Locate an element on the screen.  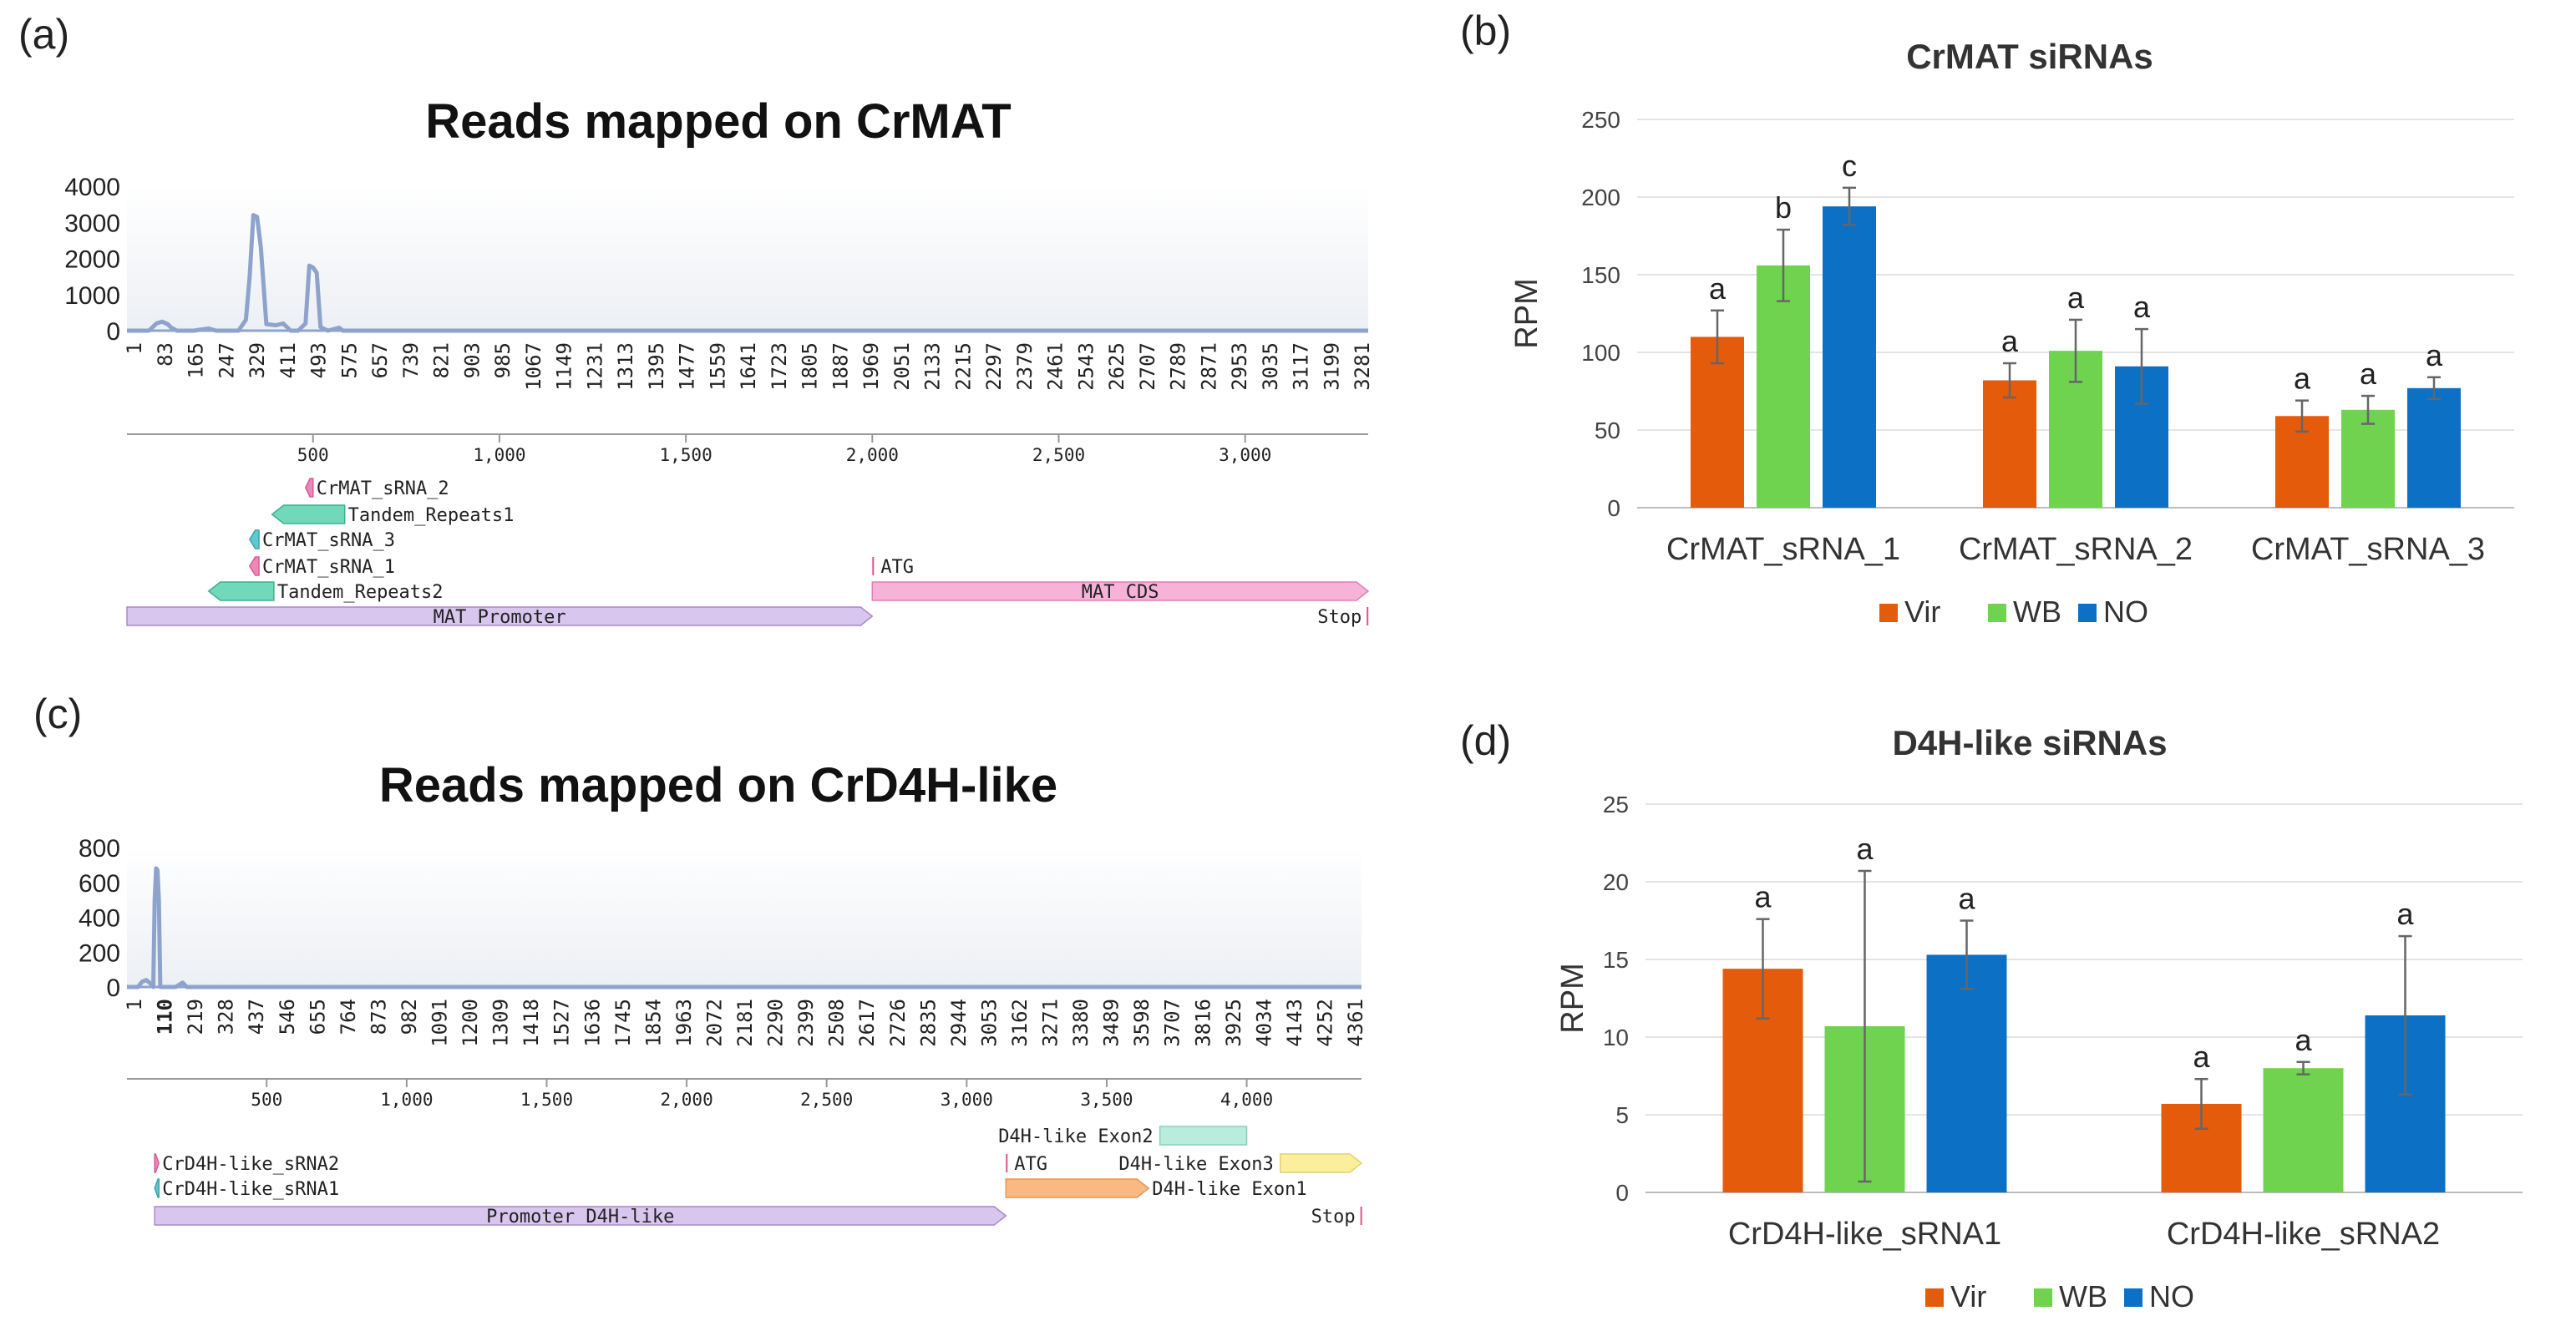
x-tick-label: 575 is located at coordinates (349, 360).